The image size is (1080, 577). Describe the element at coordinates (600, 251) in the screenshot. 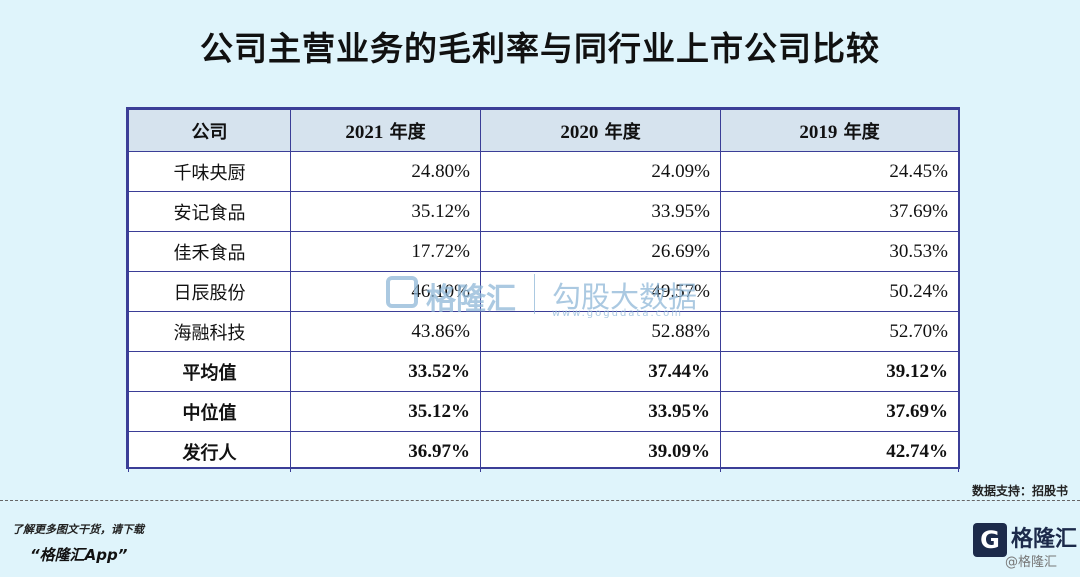

I see `cell-2020: 26.69%` at that location.